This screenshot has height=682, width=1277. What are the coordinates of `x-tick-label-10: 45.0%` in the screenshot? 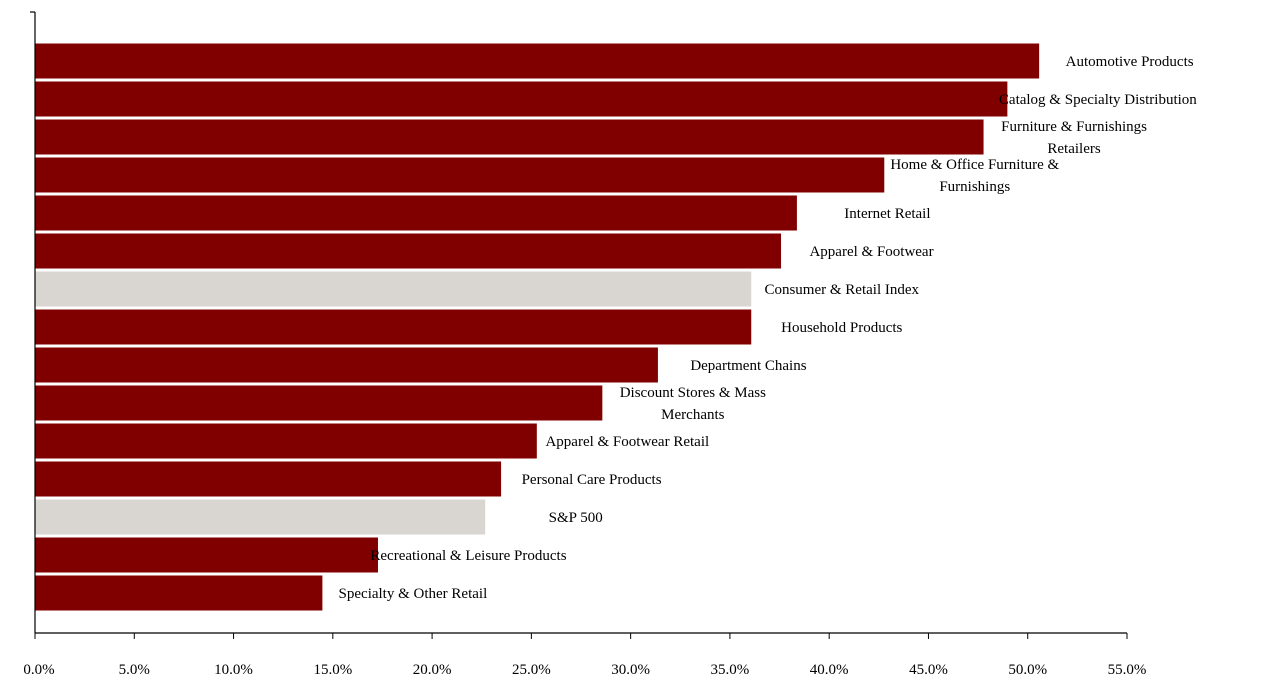 It's located at (928, 670).